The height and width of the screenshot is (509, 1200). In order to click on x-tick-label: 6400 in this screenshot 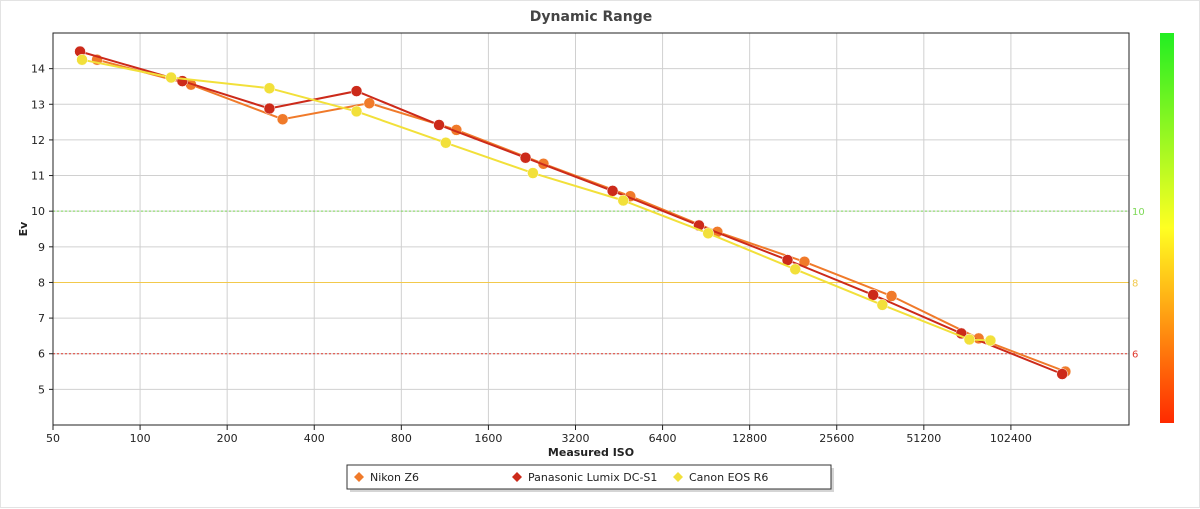, I will do `click(663, 438)`.